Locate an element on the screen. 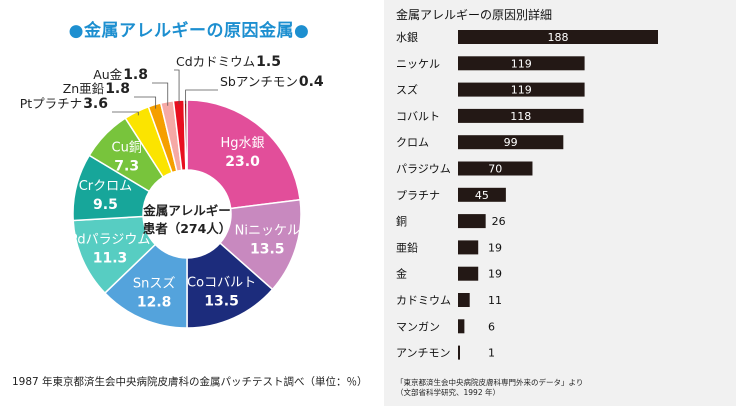  pie-label-cr: Crクロム is located at coordinates (105, 186).